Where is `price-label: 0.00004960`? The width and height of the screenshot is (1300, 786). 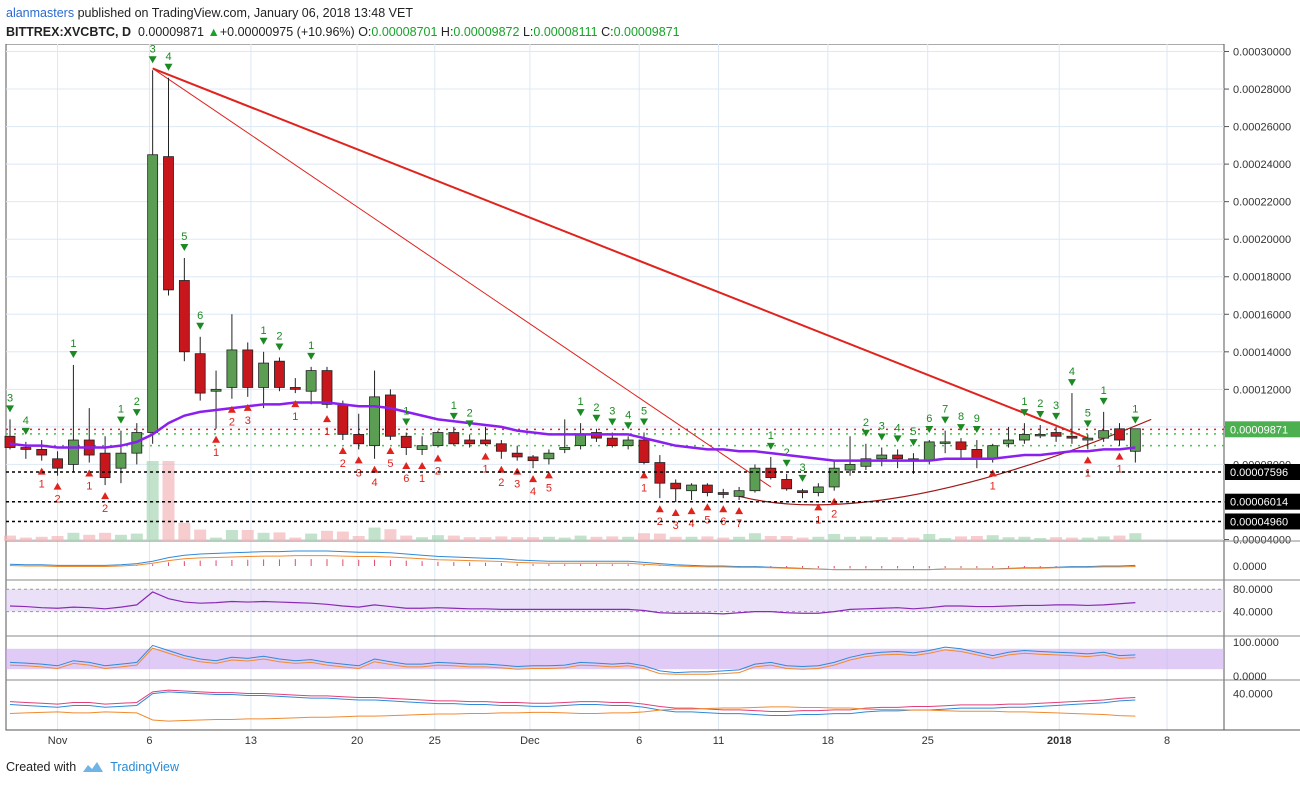
price-label: 0.00004960 is located at coordinates (1259, 522).